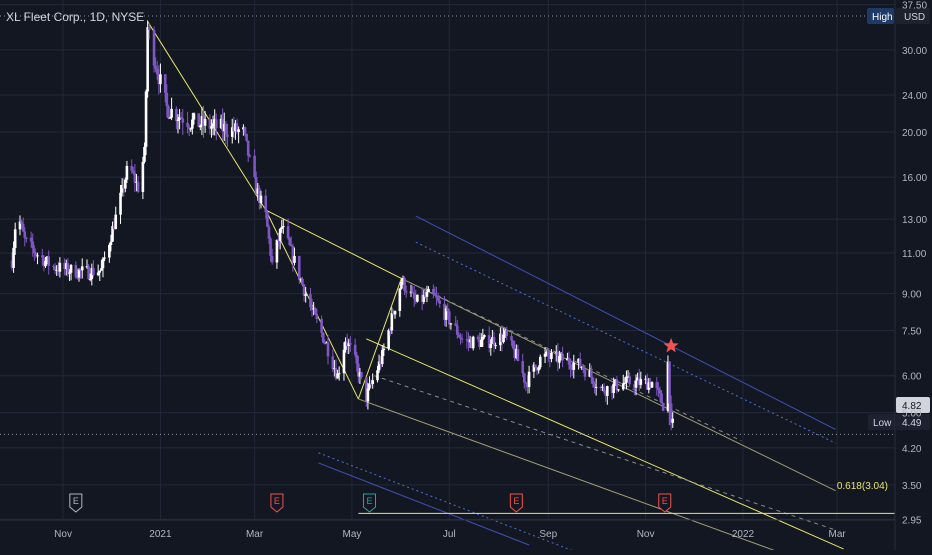 The height and width of the screenshot is (555, 932). I want to click on x-tick-label: 2021, so click(160, 534).